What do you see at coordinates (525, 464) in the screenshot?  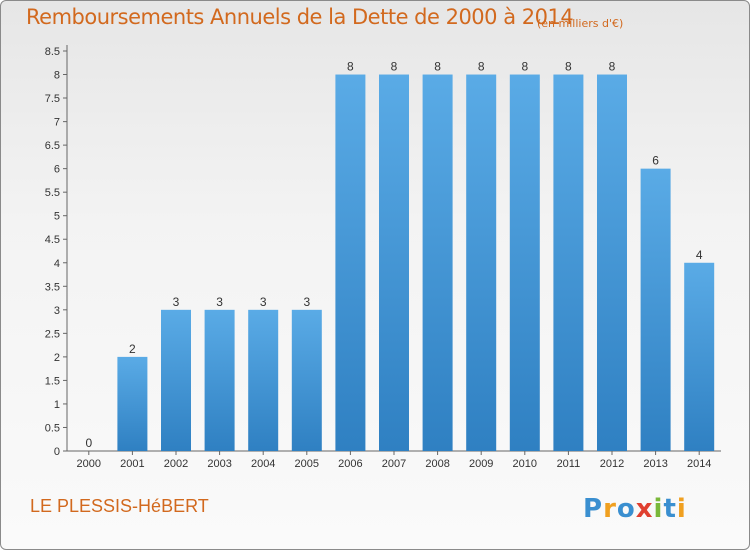 I see `x-tick-label: 2010` at bounding box center [525, 464].